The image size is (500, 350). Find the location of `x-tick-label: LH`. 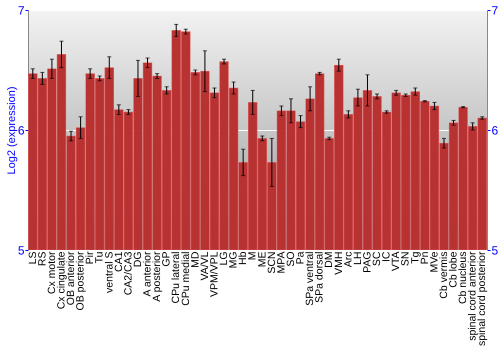

x-tick-label: LH is located at coordinates (358, 258).